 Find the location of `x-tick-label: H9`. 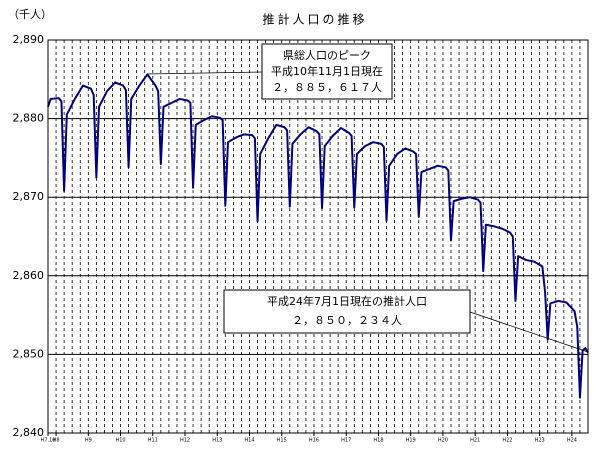

x-tick-label: H9 is located at coordinates (88, 441).